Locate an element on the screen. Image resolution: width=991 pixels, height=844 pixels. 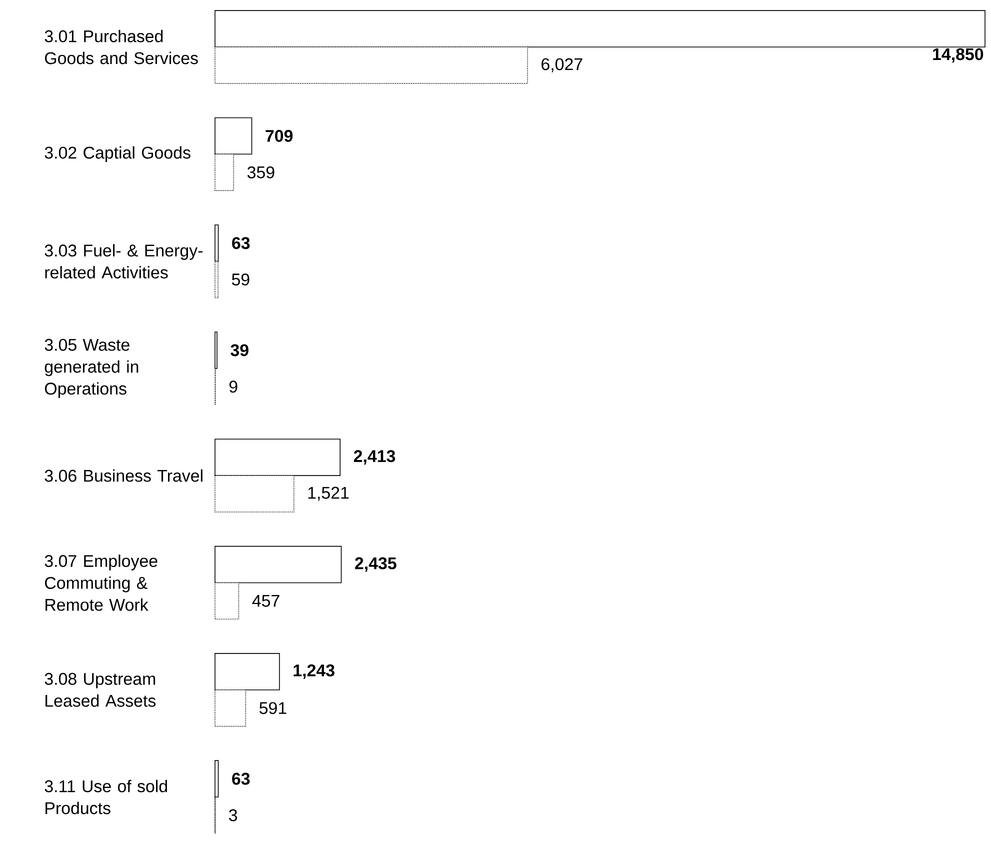
data-label: 457 is located at coordinates (266, 601).